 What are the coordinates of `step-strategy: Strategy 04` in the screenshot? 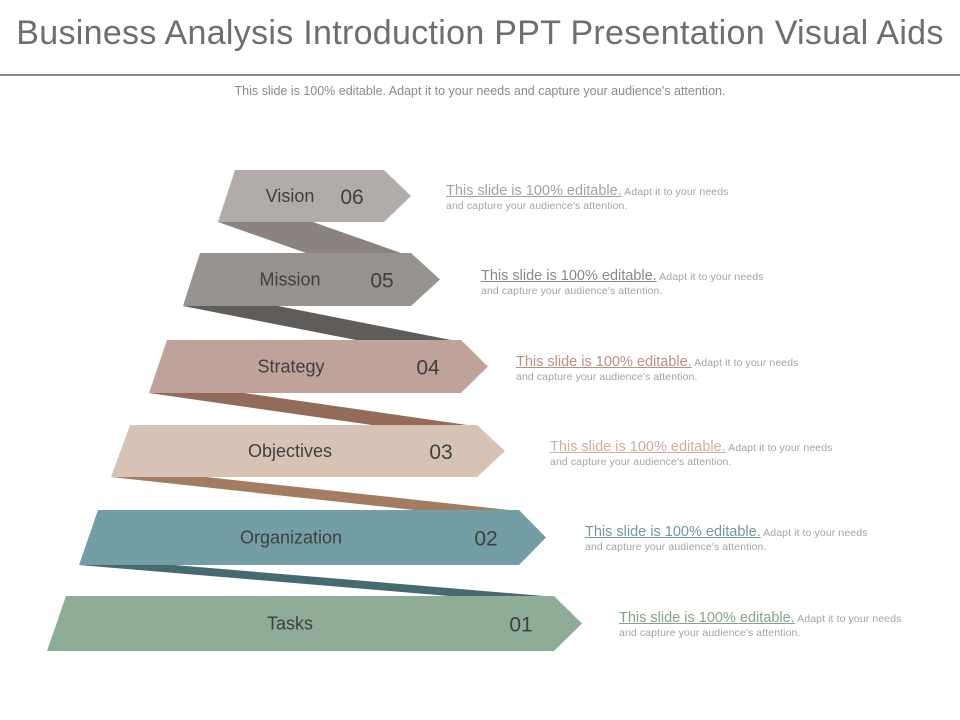 It's located at (318, 366).